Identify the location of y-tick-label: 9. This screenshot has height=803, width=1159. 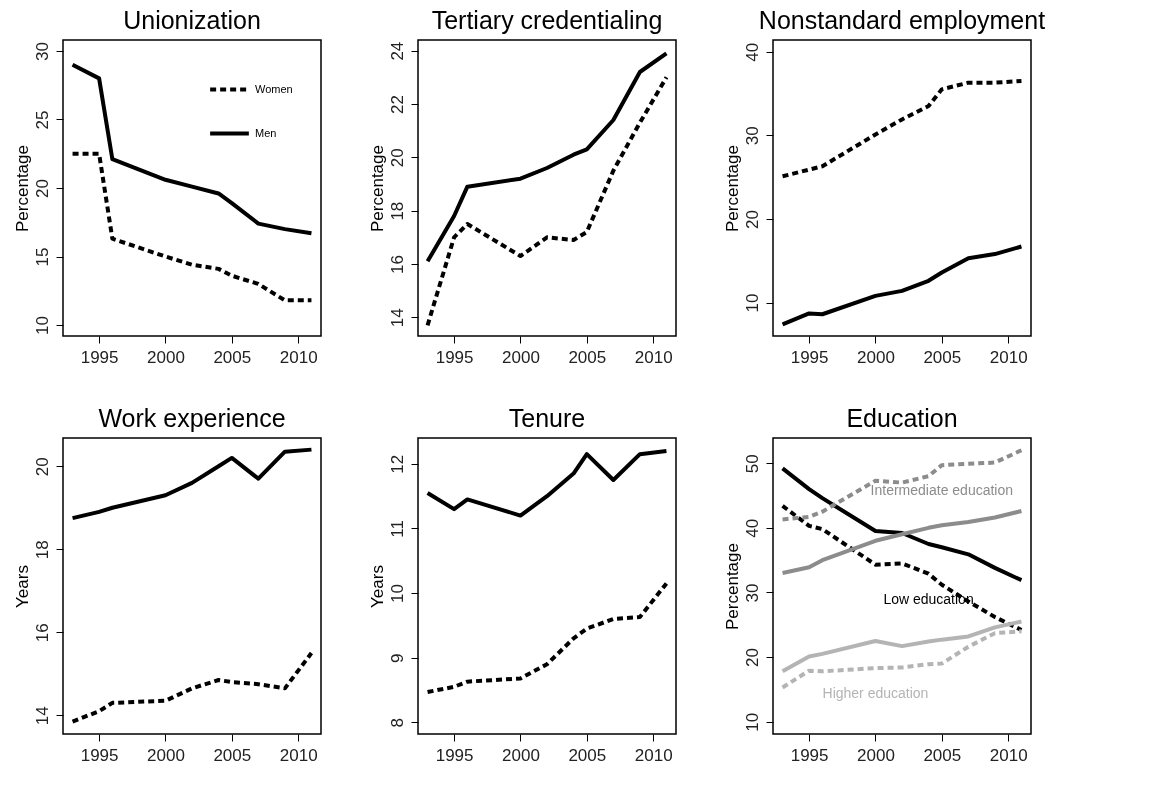
(397, 658).